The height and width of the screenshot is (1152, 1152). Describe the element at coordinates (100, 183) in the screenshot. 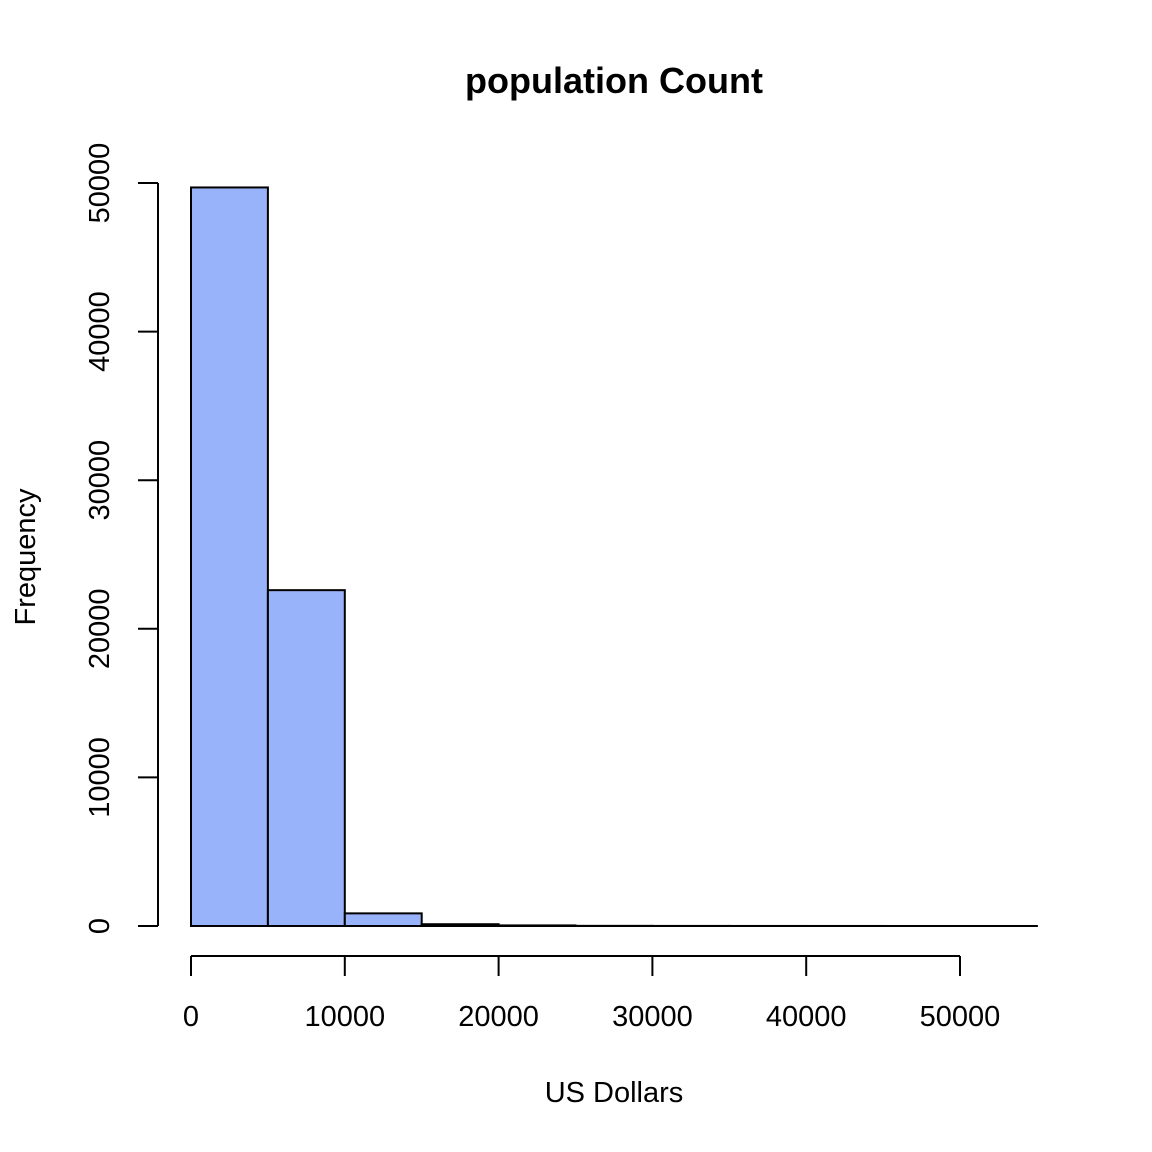

I see `y-tick-label-5: 50000` at that location.